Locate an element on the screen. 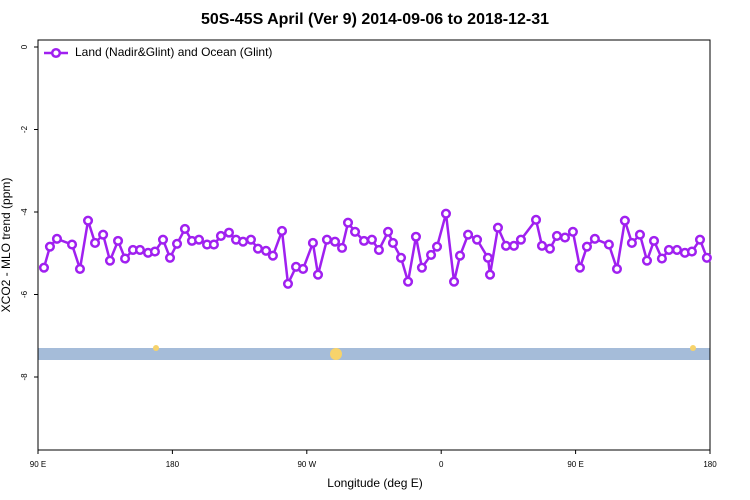 Image resolution: width=750 pixels, height=500 pixels. y-tick-label: -2 is located at coordinates (24, 129).